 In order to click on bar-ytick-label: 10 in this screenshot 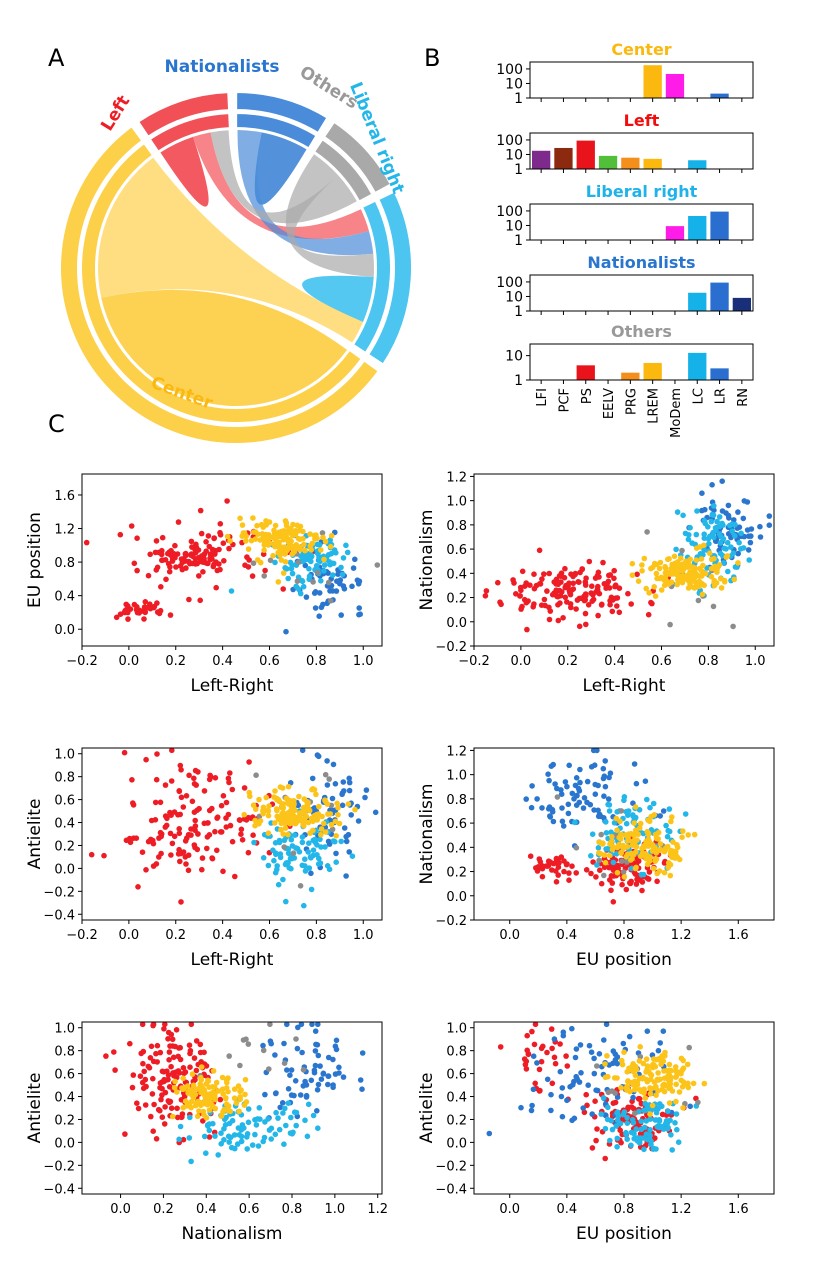, I will do `click(514, 297)`.